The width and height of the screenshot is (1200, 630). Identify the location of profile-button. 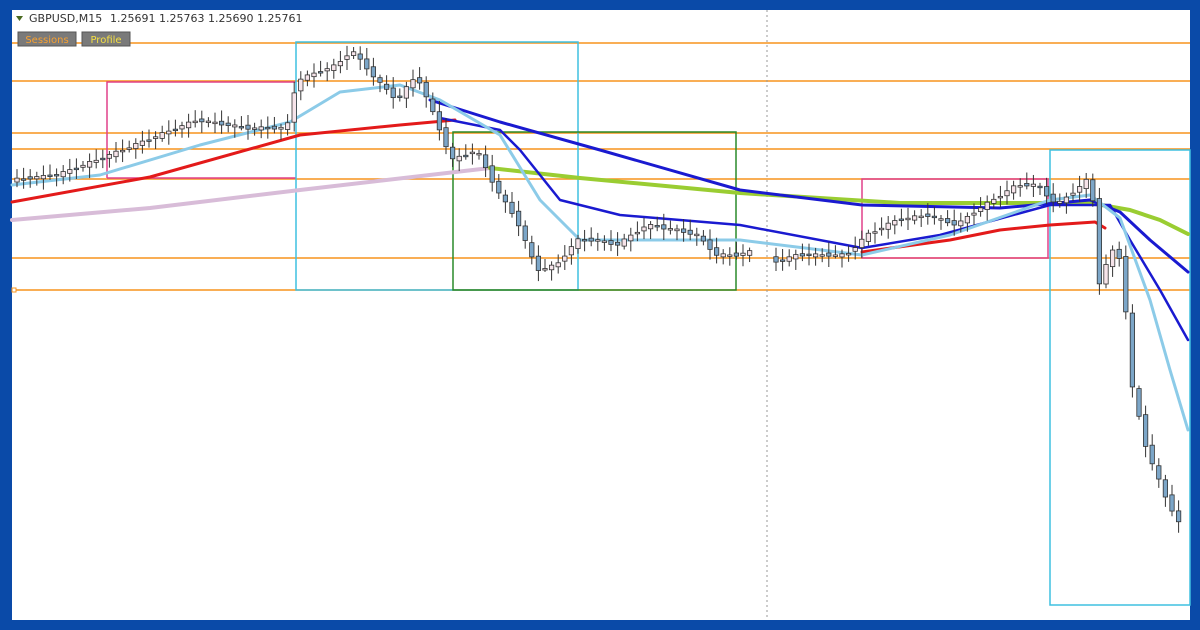
(106, 39).